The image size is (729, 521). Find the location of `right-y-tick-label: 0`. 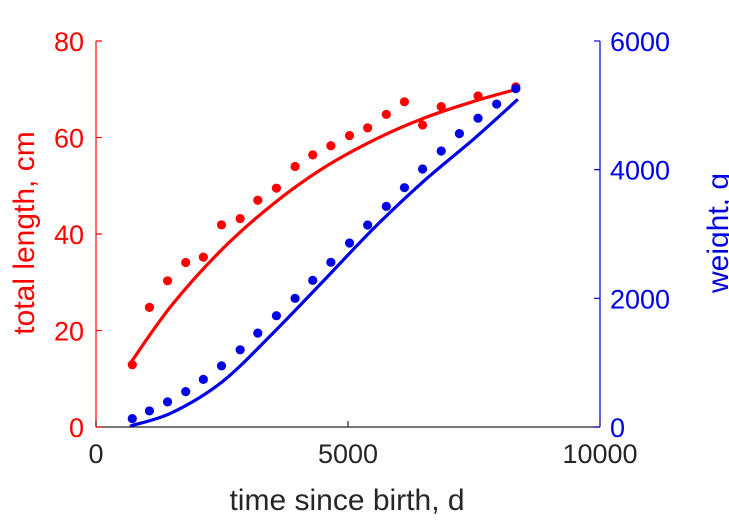

right-y-tick-label: 0 is located at coordinates (617, 428).